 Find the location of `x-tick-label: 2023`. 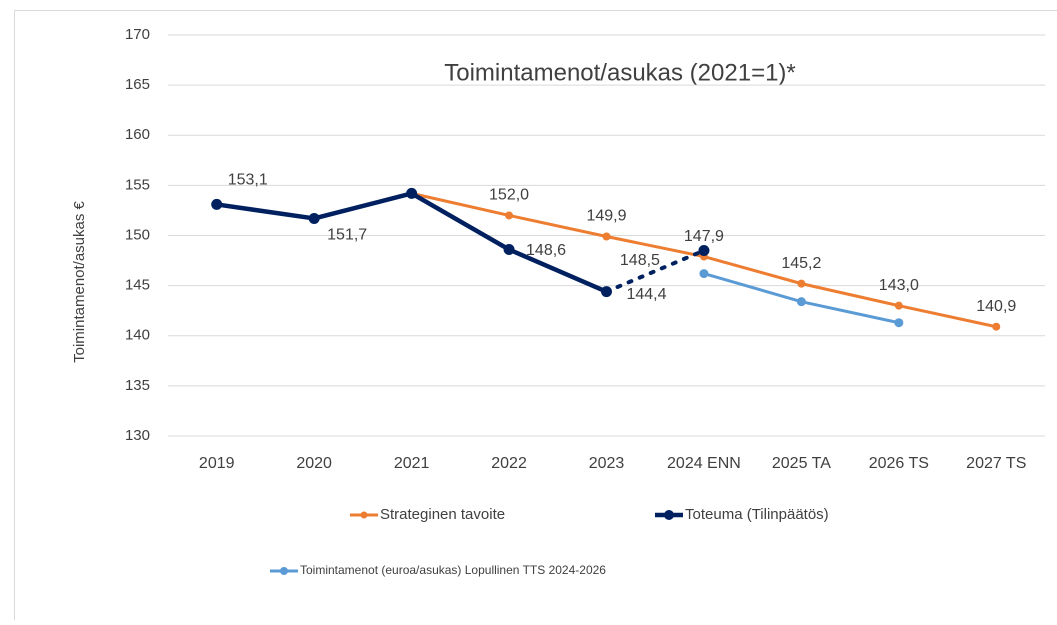

x-tick-label: 2023 is located at coordinates (607, 463).